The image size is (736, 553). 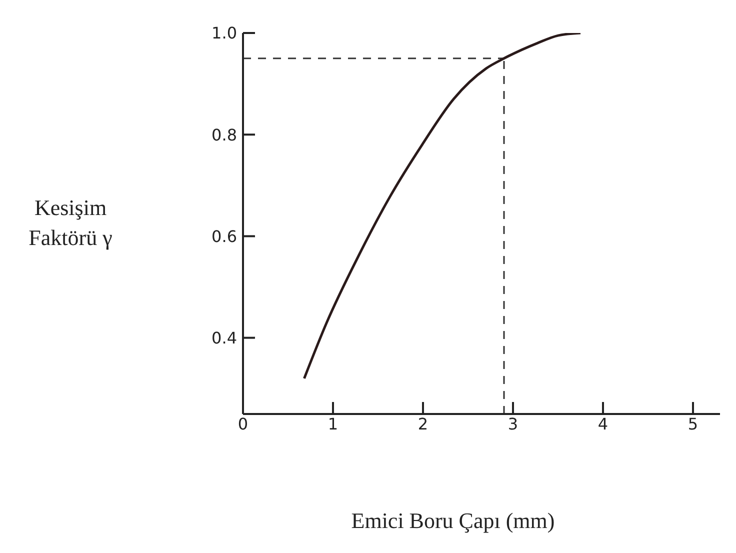 I want to click on y-tick-label: 1.0, so click(x=224, y=33).